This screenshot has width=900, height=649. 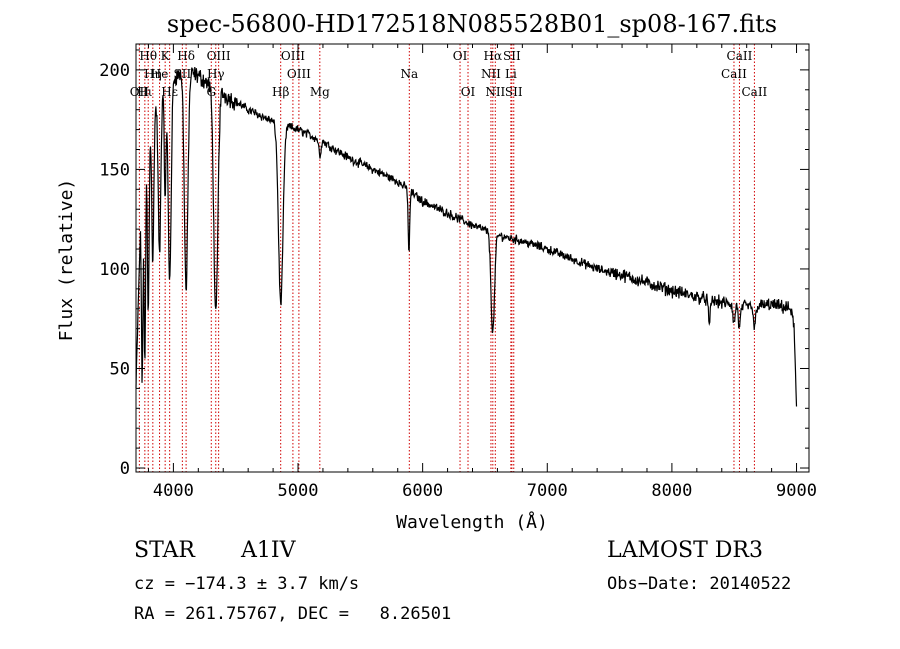 I want to click on line-label-2: Hδ, so click(x=186, y=56).